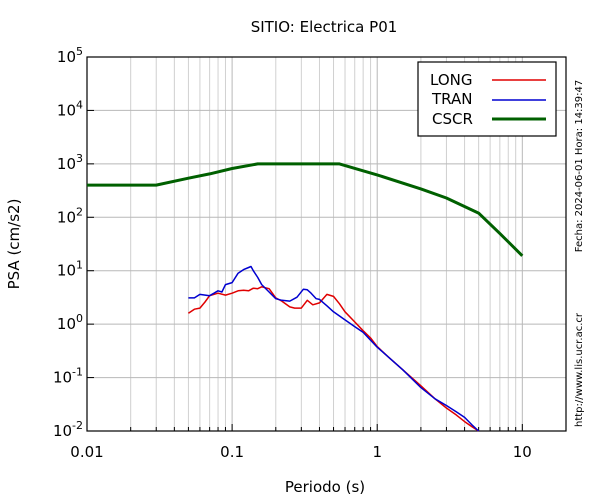 The width and height of the screenshot is (600, 500). What do you see at coordinates (451, 99) in the screenshot?
I see `legend-label-tran: TRAN` at bounding box center [451, 99].